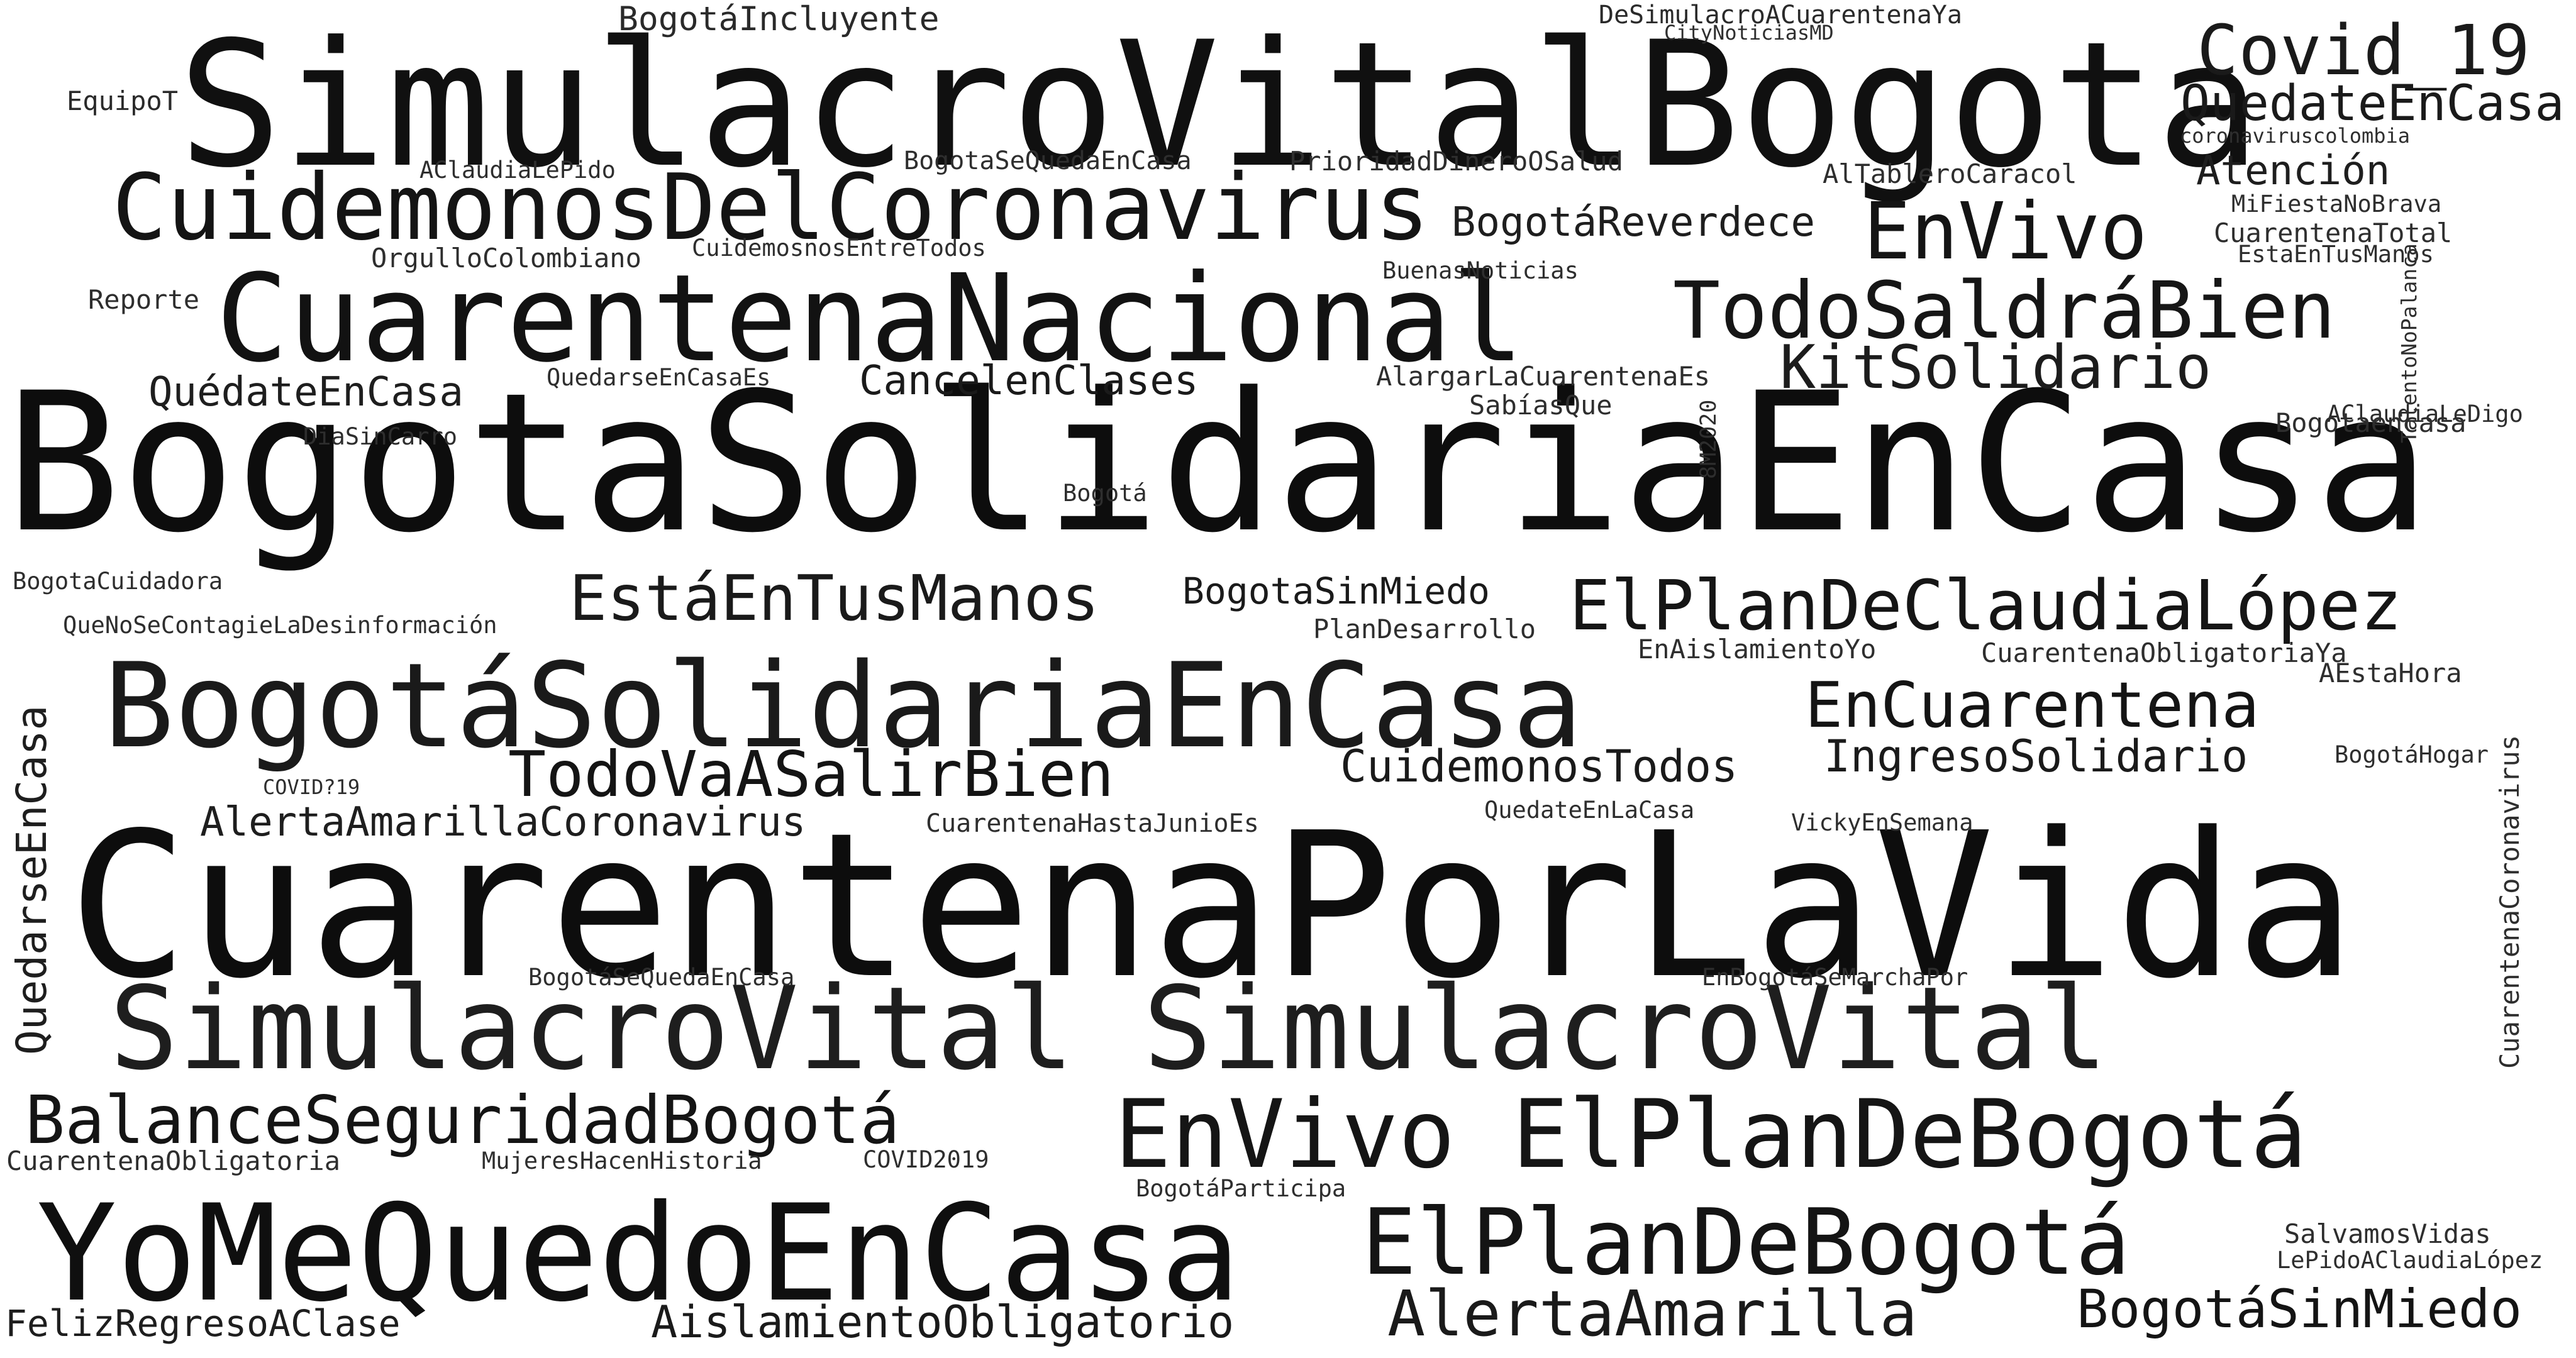 Image resolution: width=2576 pixels, height=1358 pixels. Describe the element at coordinates (1710, 1135) in the screenshot. I see `word-en-vivo-el-plan-de-bogota: EnVivo ElPlanDeBogotá` at that location.